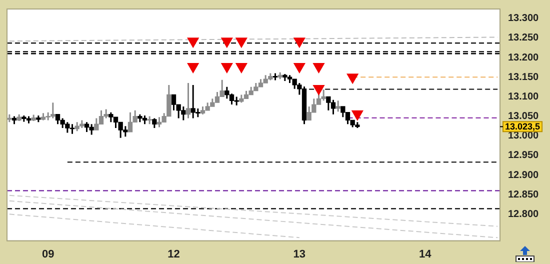 Image resolution: width=550 pixels, height=264 pixels. Describe the element at coordinates (524, 96) in the screenshot. I see `y-tick-label: 13.100` at that location.